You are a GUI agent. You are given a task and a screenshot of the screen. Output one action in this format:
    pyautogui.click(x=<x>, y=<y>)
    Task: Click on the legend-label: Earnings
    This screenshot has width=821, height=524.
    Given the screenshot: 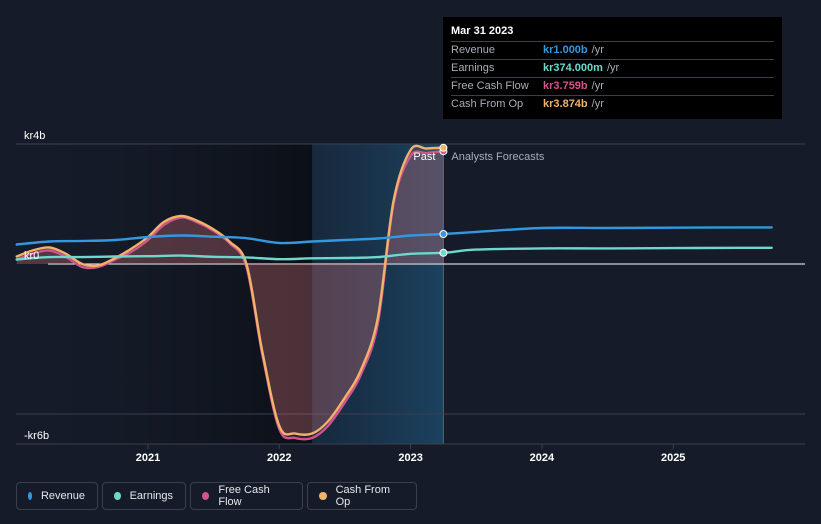 What is the action you would take?
    pyautogui.click(x=151, y=496)
    